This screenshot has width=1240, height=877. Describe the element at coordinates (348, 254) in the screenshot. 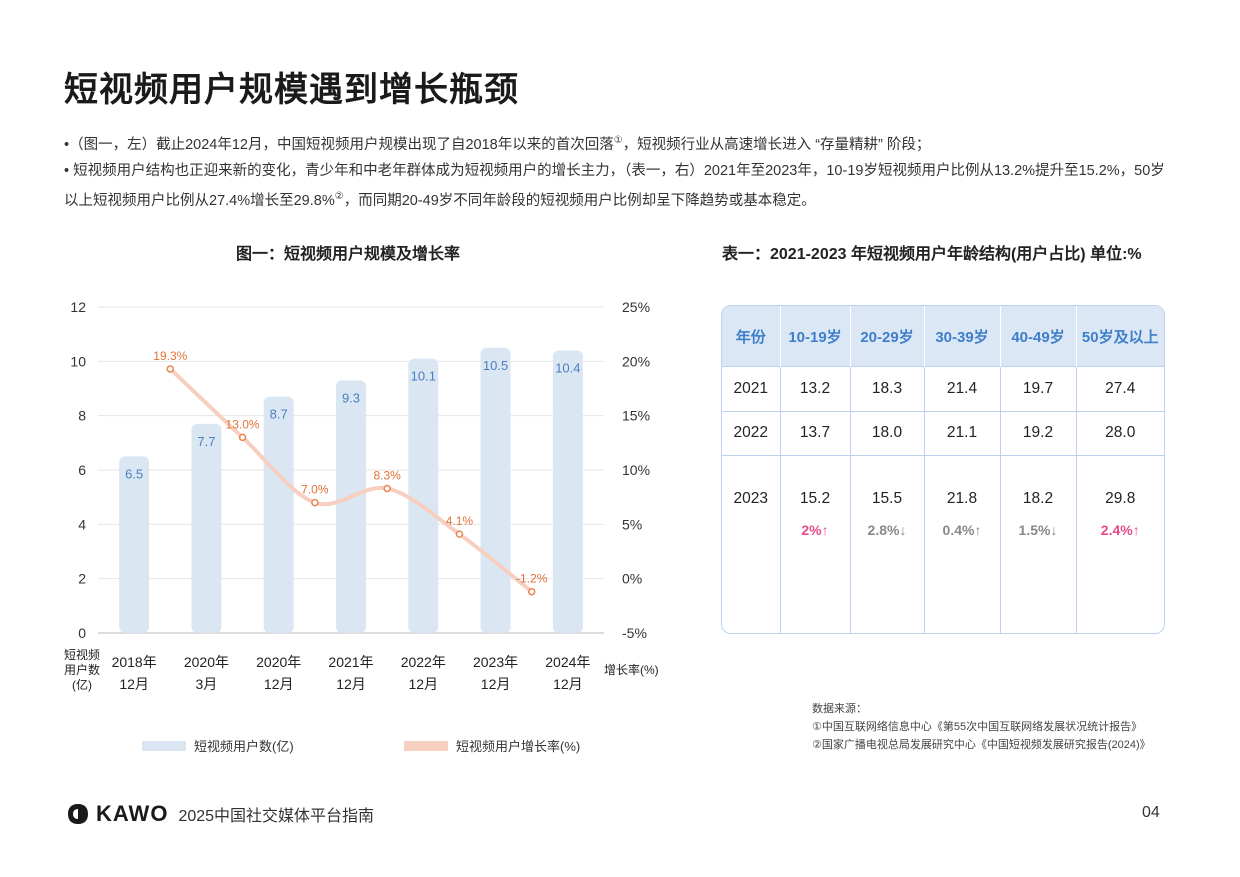

I see `chart-title: 图一：短视频用户规模及增长率` at that location.